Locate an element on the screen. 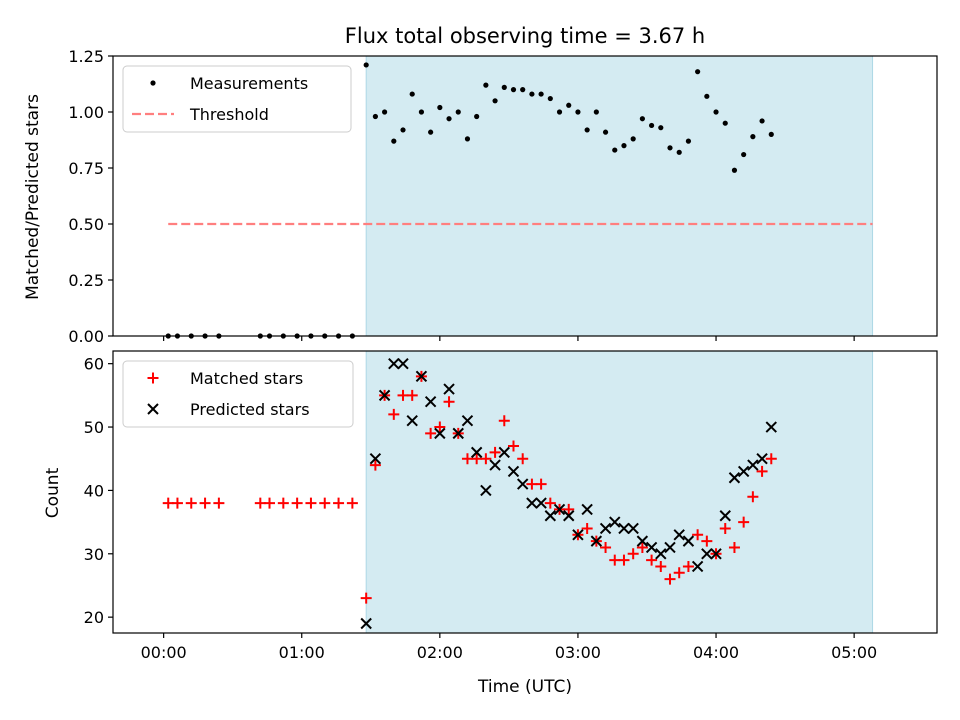  legend-label: Predicted stars is located at coordinates (250, 409).